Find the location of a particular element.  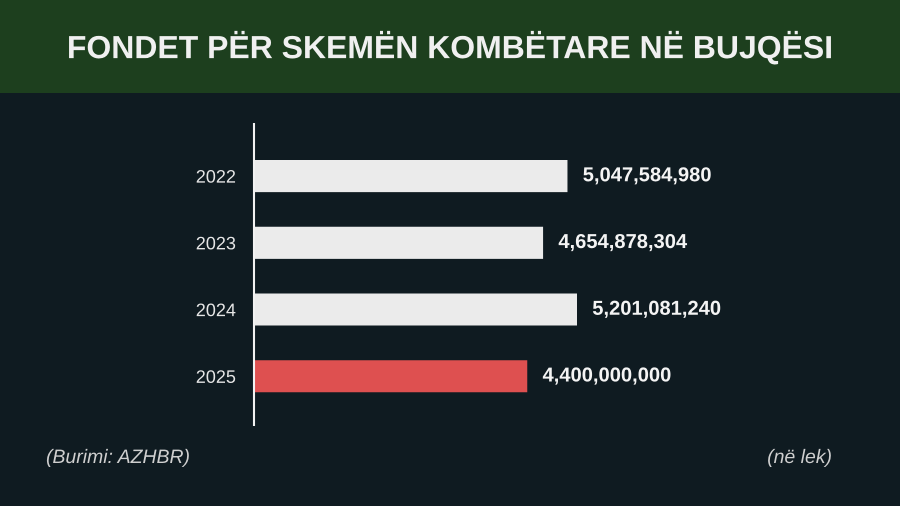

y-tick-label: 2022 is located at coordinates (216, 176).